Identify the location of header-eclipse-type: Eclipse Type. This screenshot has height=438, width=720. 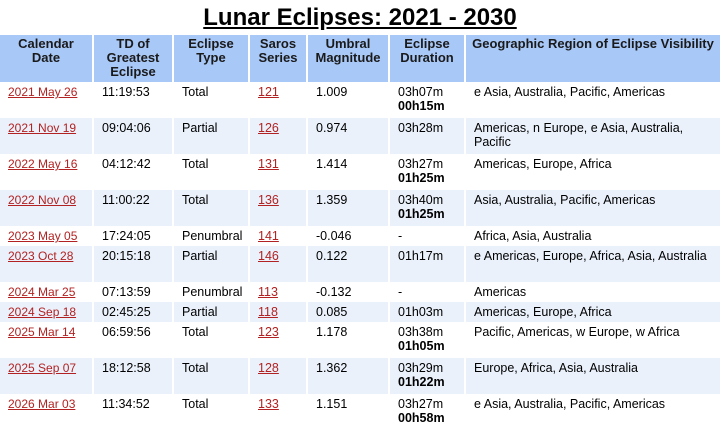
(211, 58).